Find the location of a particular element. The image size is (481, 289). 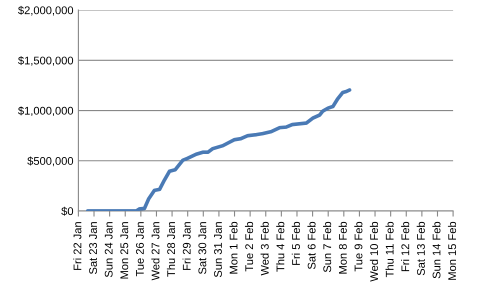

x-tick-label: Mon 15 Feb is located at coordinates (452, 251).